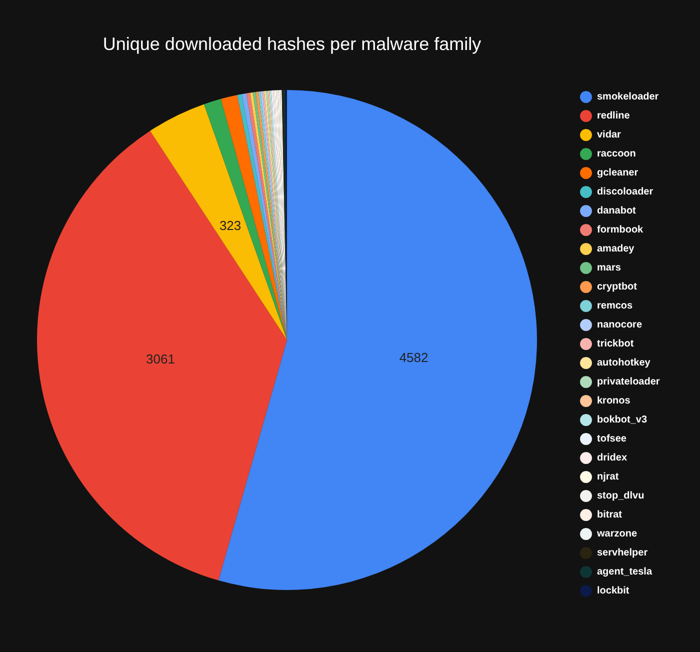 The width and height of the screenshot is (700, 652). I want to click on legend-label: remcos, so click(615, 306).